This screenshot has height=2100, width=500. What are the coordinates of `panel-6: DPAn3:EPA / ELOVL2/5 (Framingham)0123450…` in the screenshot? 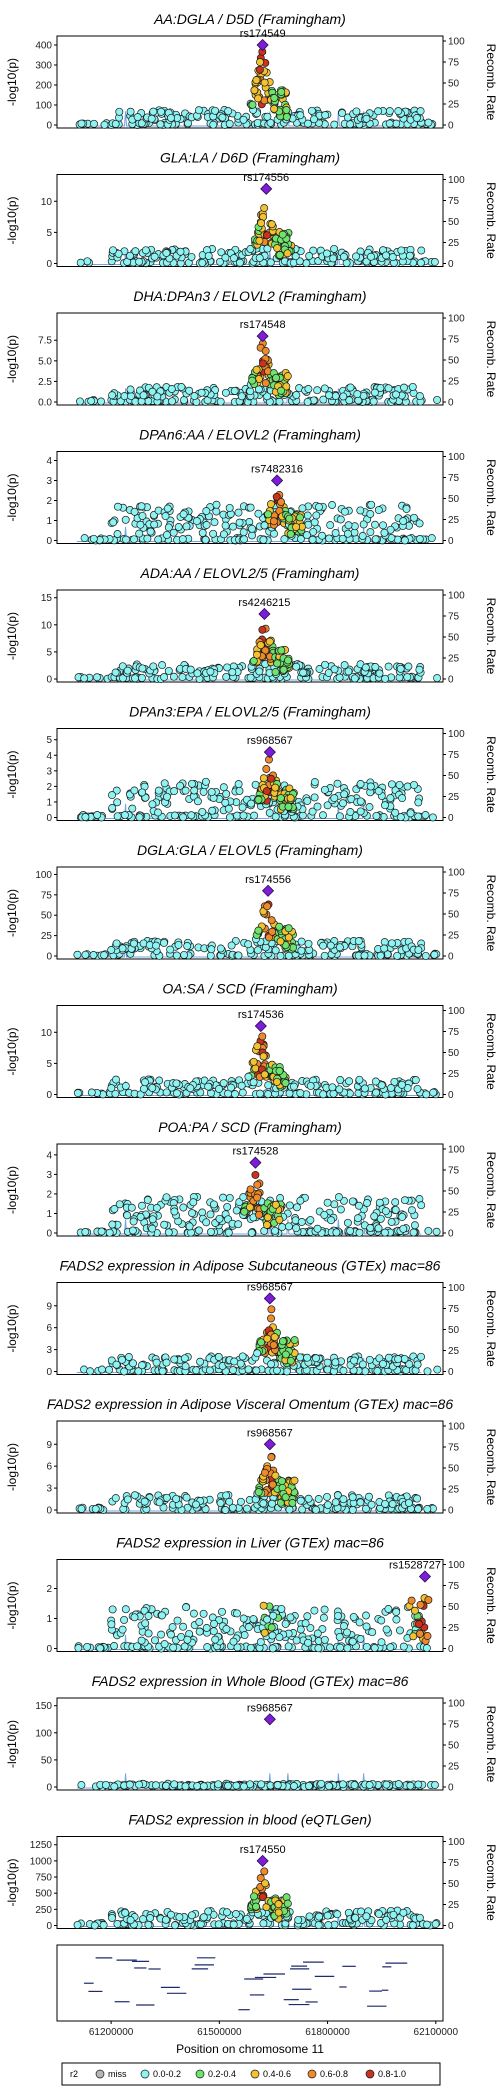 It's located at (251, 764).